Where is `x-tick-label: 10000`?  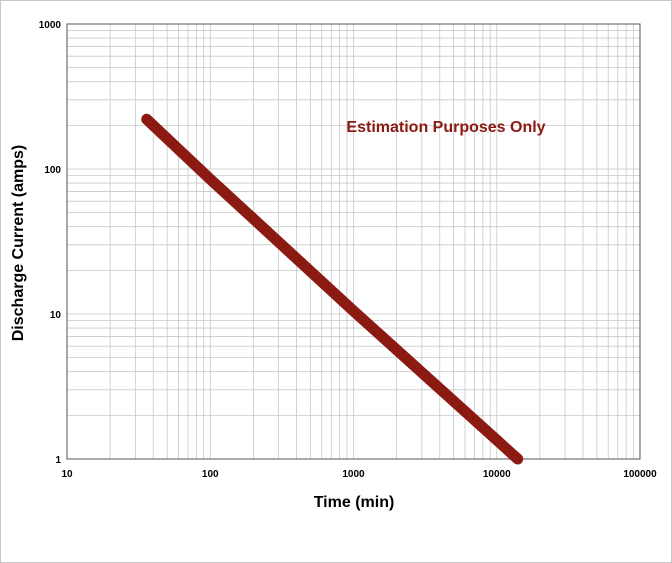 x-tick-label: 10000 is located at coordinates (497, 474).